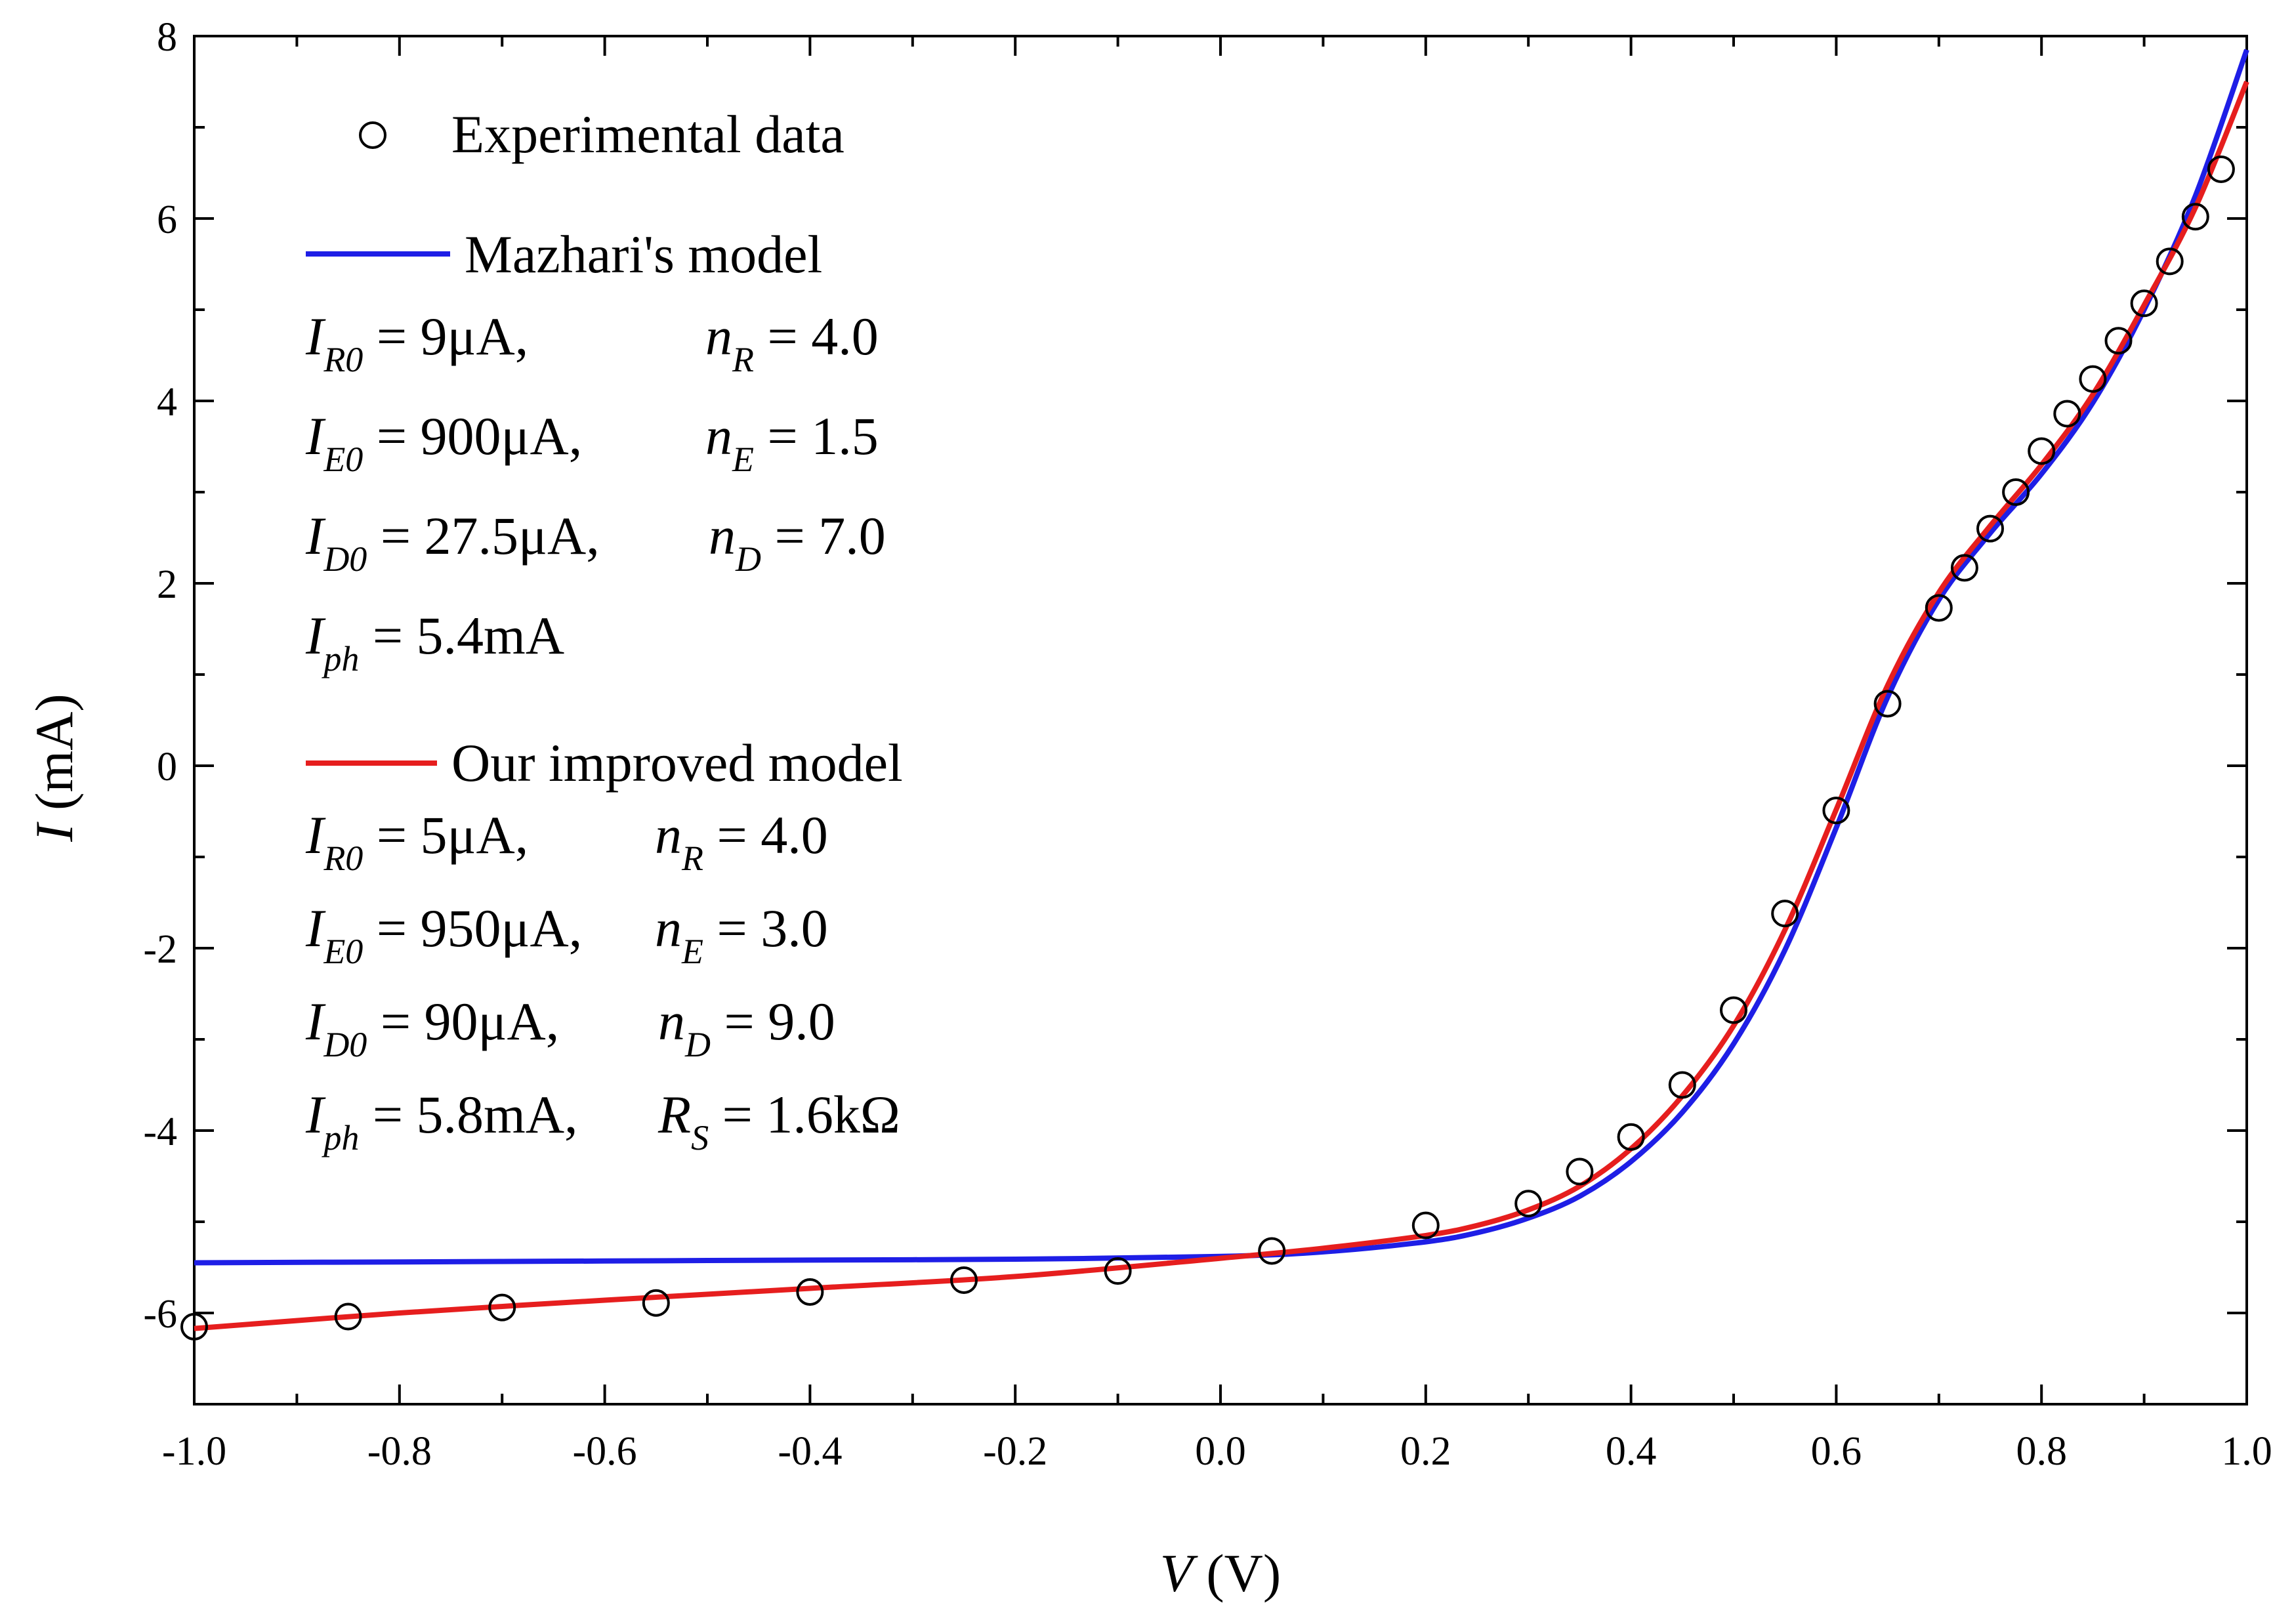 This screenshot has width=2294, height=1624. Describe the element at coordinates (167, 767) in the screenshot. I see `y-tick-label: 0` at that location.